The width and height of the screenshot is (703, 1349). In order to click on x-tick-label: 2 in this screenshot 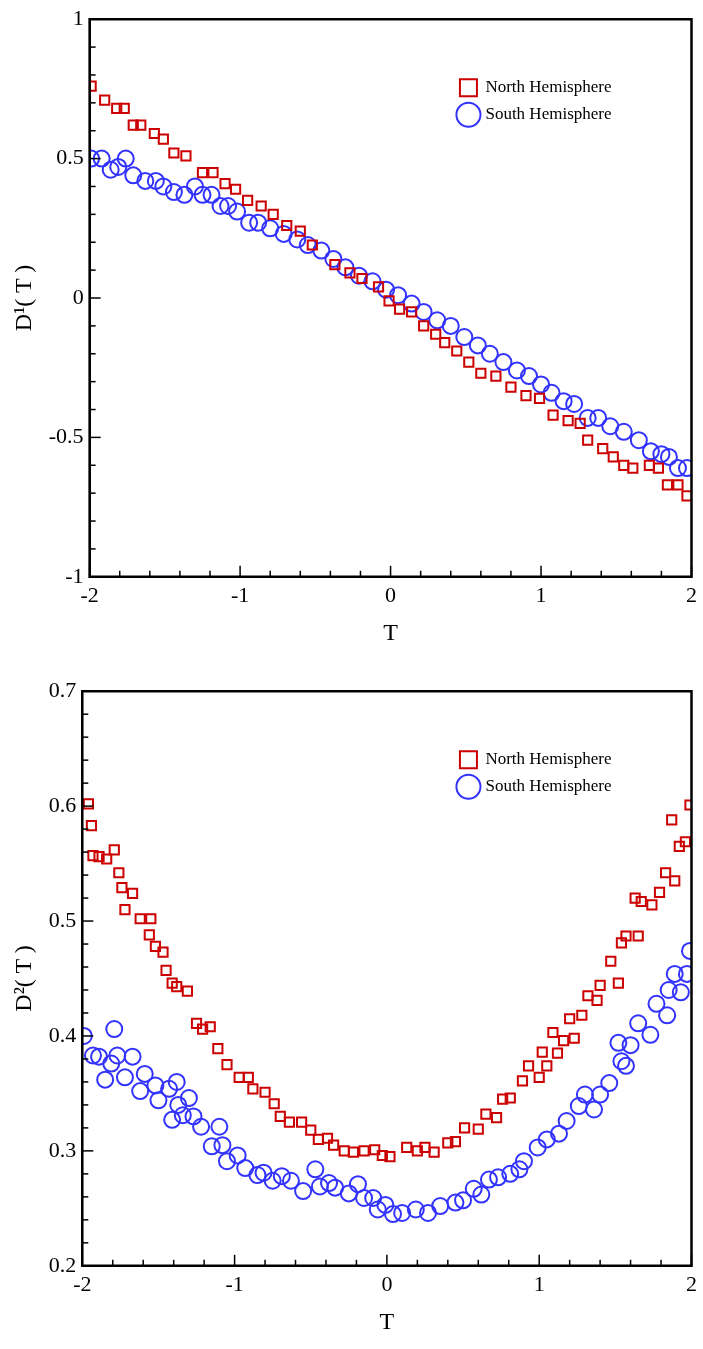, I will do `click(691, 594)`.